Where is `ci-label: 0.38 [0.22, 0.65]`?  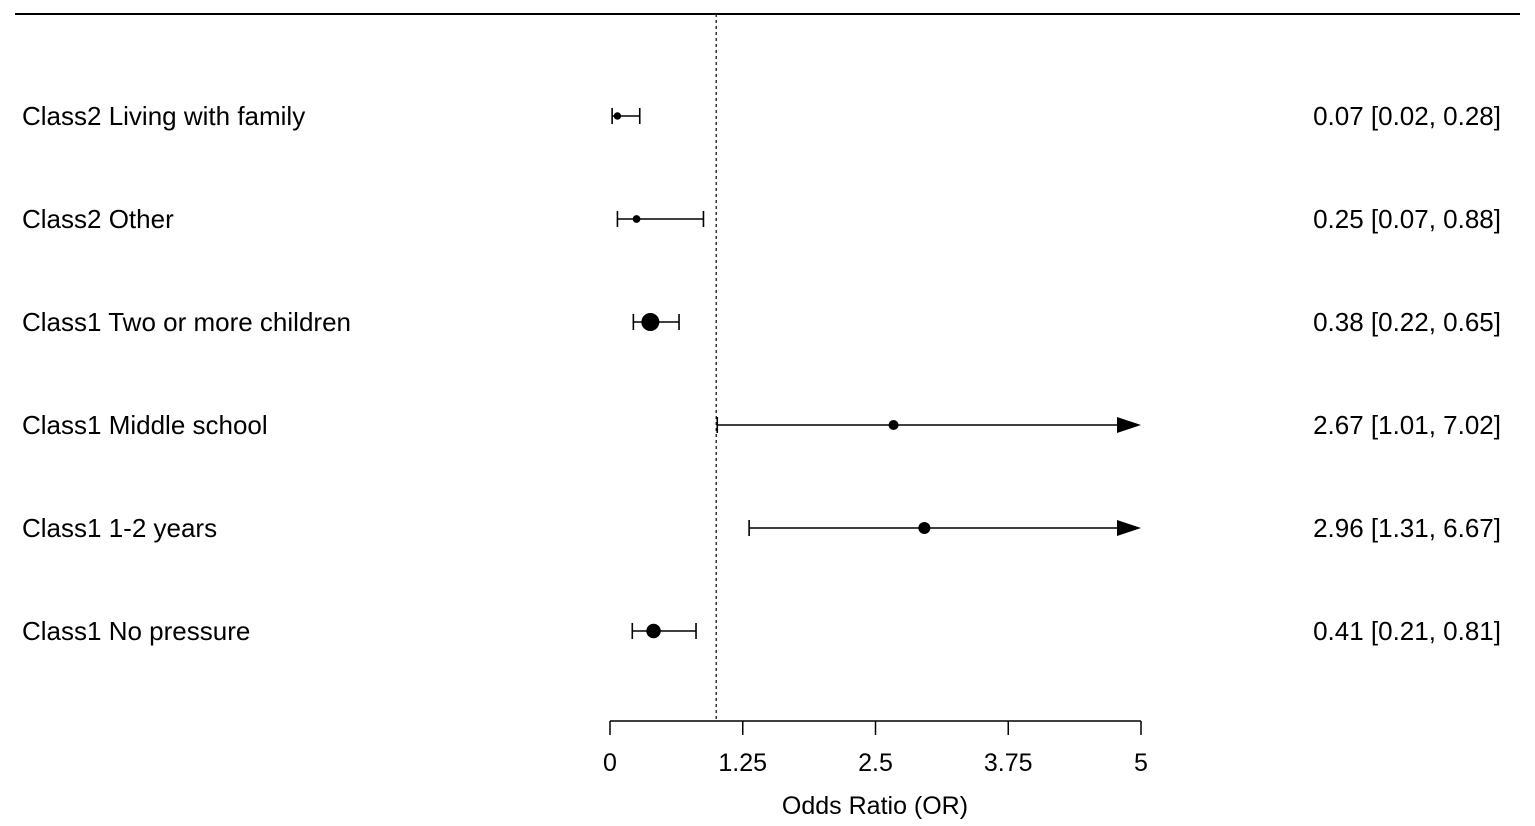
ci-label: 0.38 [0.22, 0.65] is located at coordinates (1407, 322).